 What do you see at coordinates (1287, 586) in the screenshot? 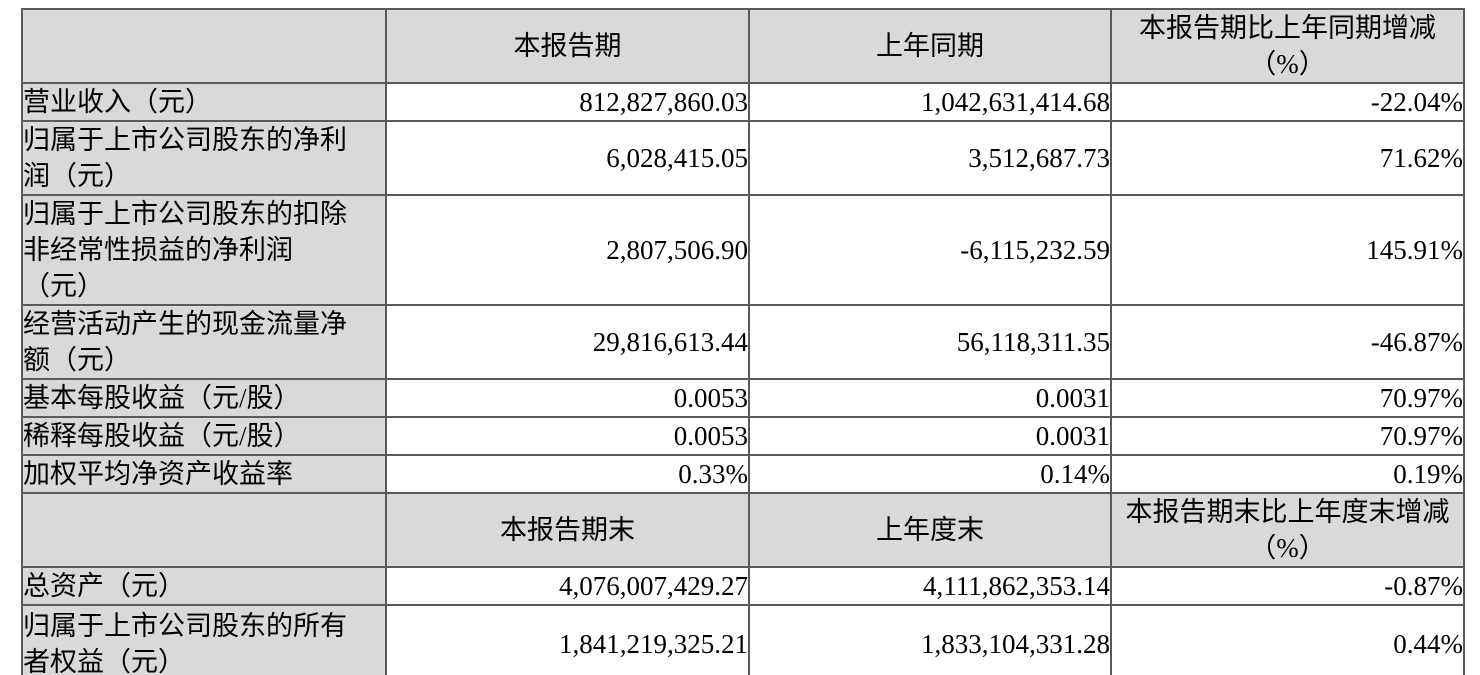
I see `cell-change: -0.87%` at bounding box center [1287, 586].